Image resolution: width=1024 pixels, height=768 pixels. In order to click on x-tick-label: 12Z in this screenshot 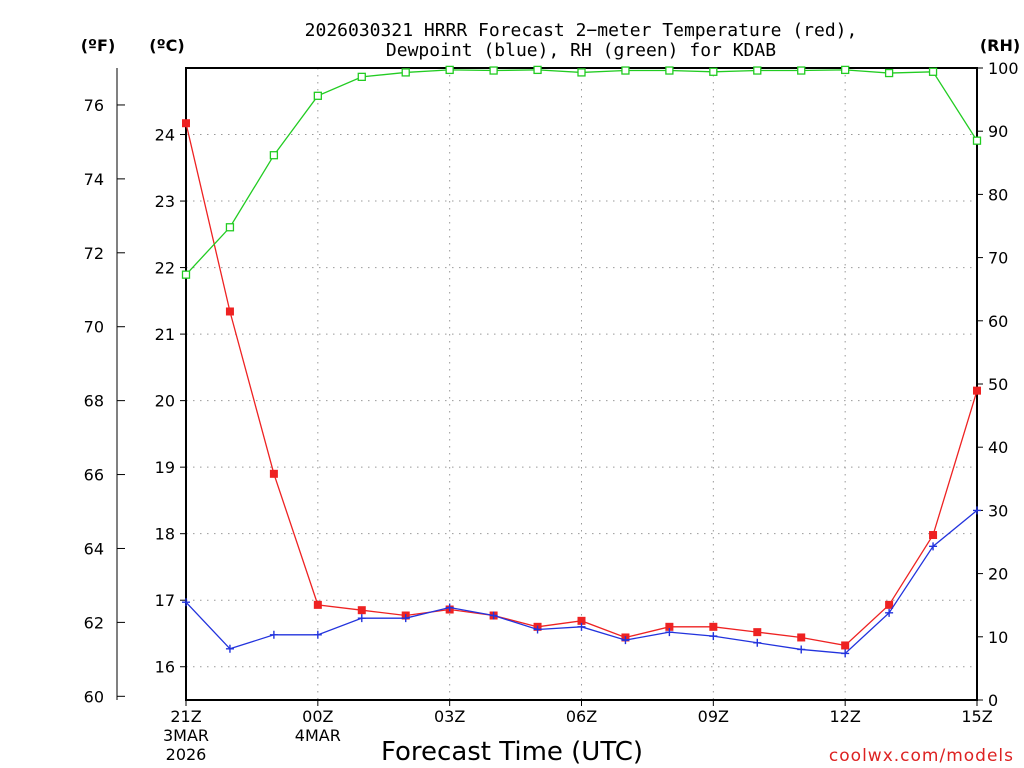, I will do `click(845, 716)`.